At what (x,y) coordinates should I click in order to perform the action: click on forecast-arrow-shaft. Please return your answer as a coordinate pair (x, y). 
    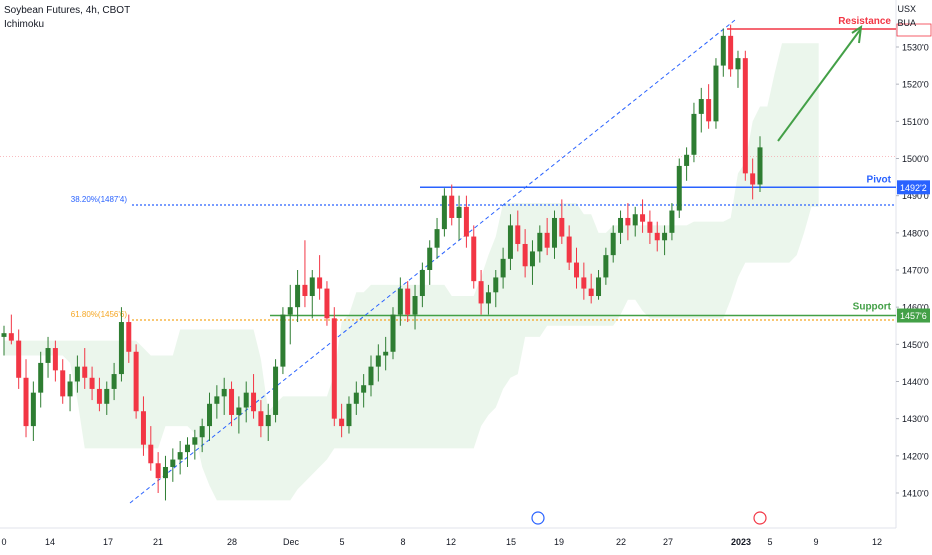
    Looking at the image, I should click on (819, 85).